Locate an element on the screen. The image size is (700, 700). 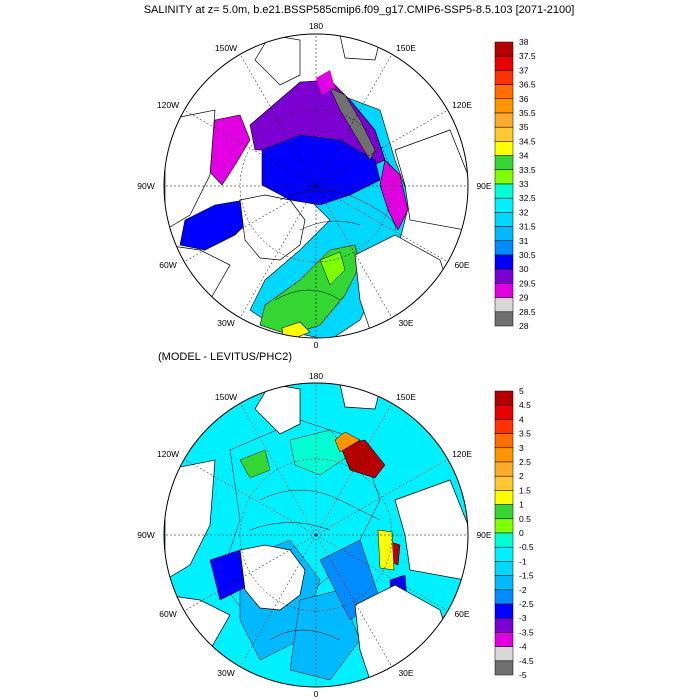
colorbar-label: 33.5 is located at coordinates (527, 170).